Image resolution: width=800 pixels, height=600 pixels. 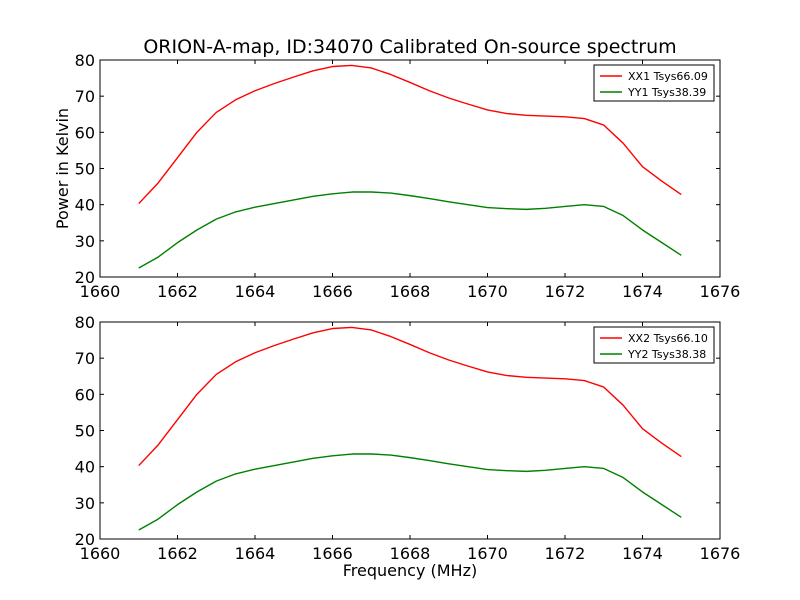 What do you see at coordinates (668, 76) in the screenshot?
I see `legend-label: XX1 Tsys66.09` at bounding box center [668, 76].